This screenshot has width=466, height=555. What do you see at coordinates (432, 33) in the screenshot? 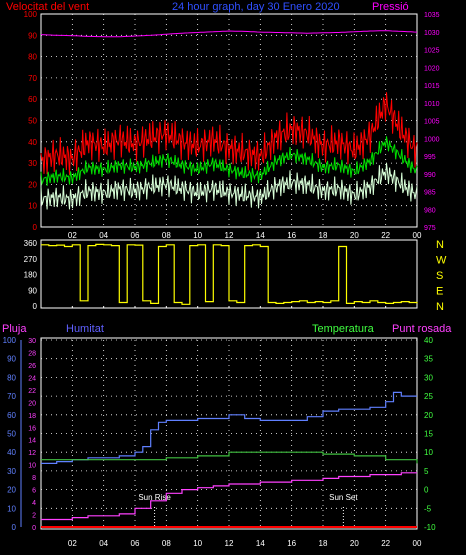
I see `pressure-tick-label: 1030` at bounding box center [432, 33].